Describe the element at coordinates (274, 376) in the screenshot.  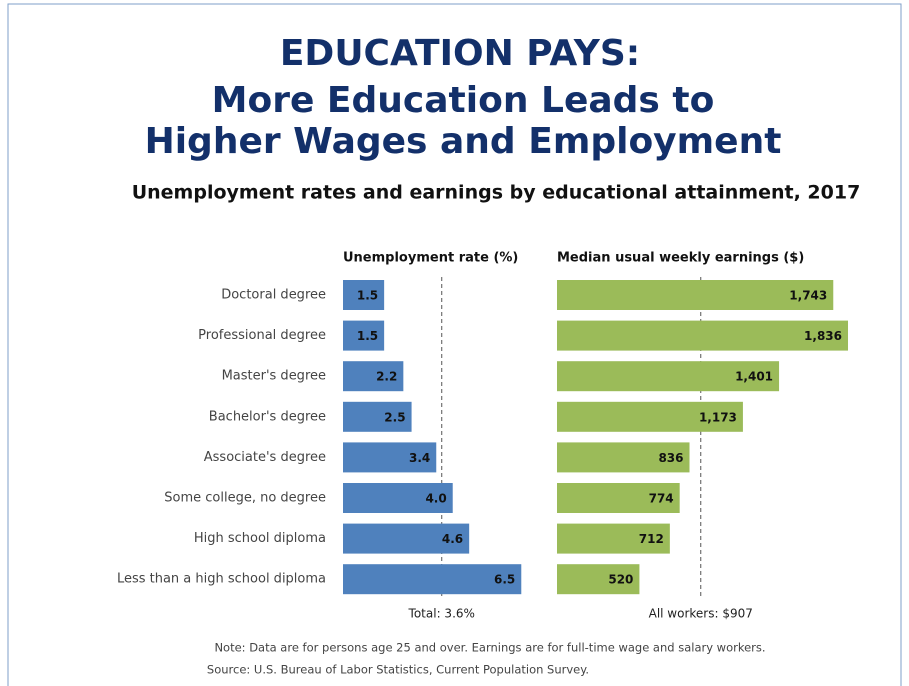
I see `category-label: Master's degree` at that location.